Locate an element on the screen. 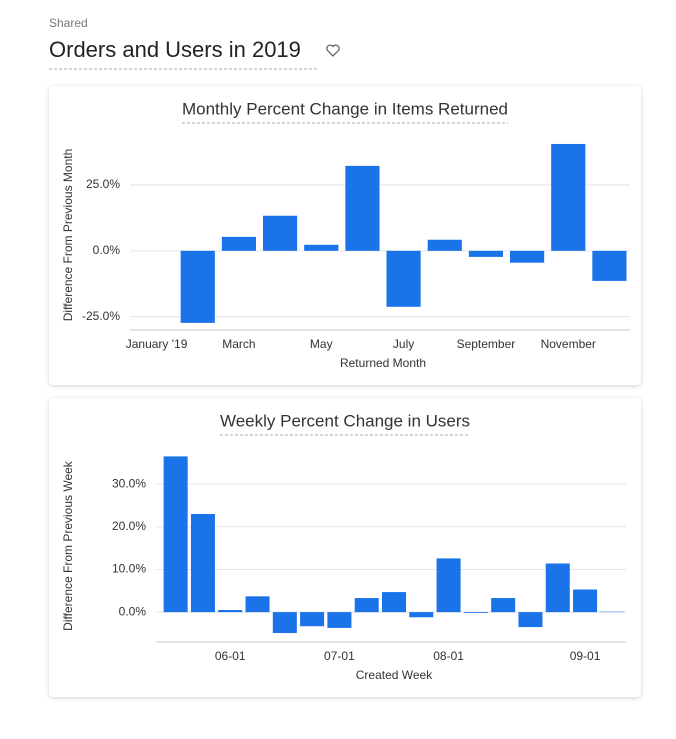 This screenshot has width=676, height=739. x-tick-label: January '19 is located at coordinates (157, 344).